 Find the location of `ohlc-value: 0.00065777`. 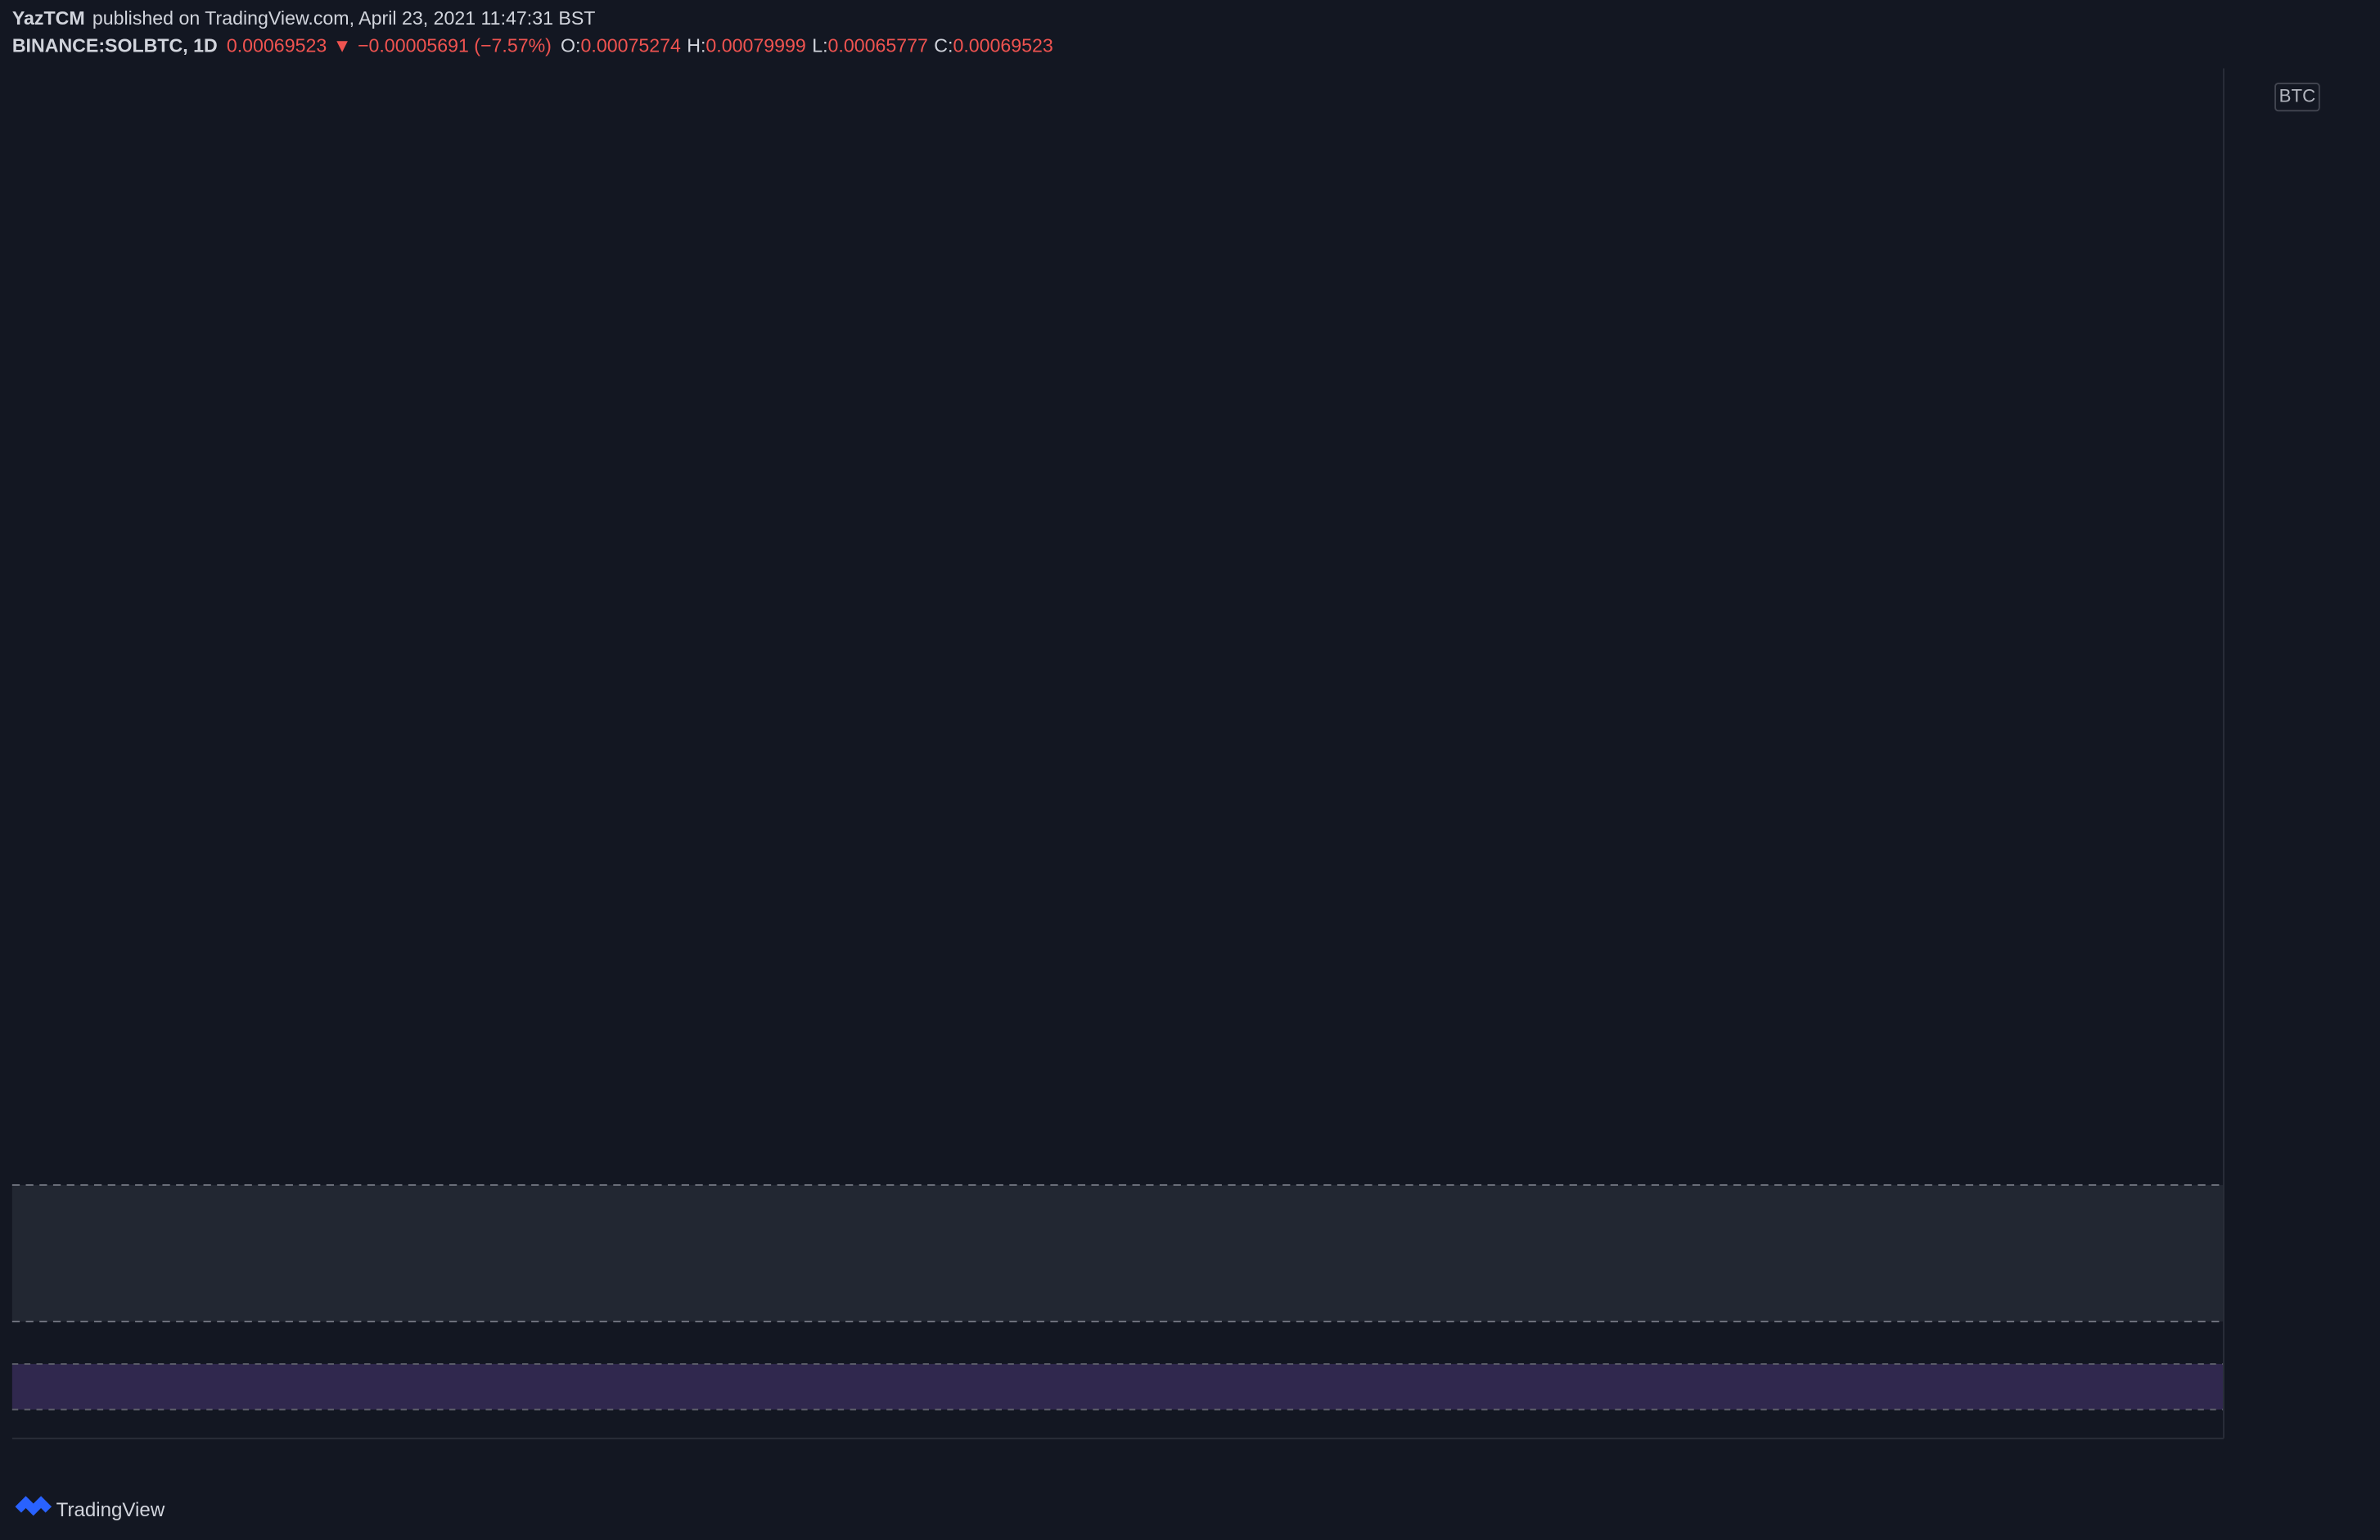

ohlc-value: 0.00065777 is located at coordinates (878, 45).